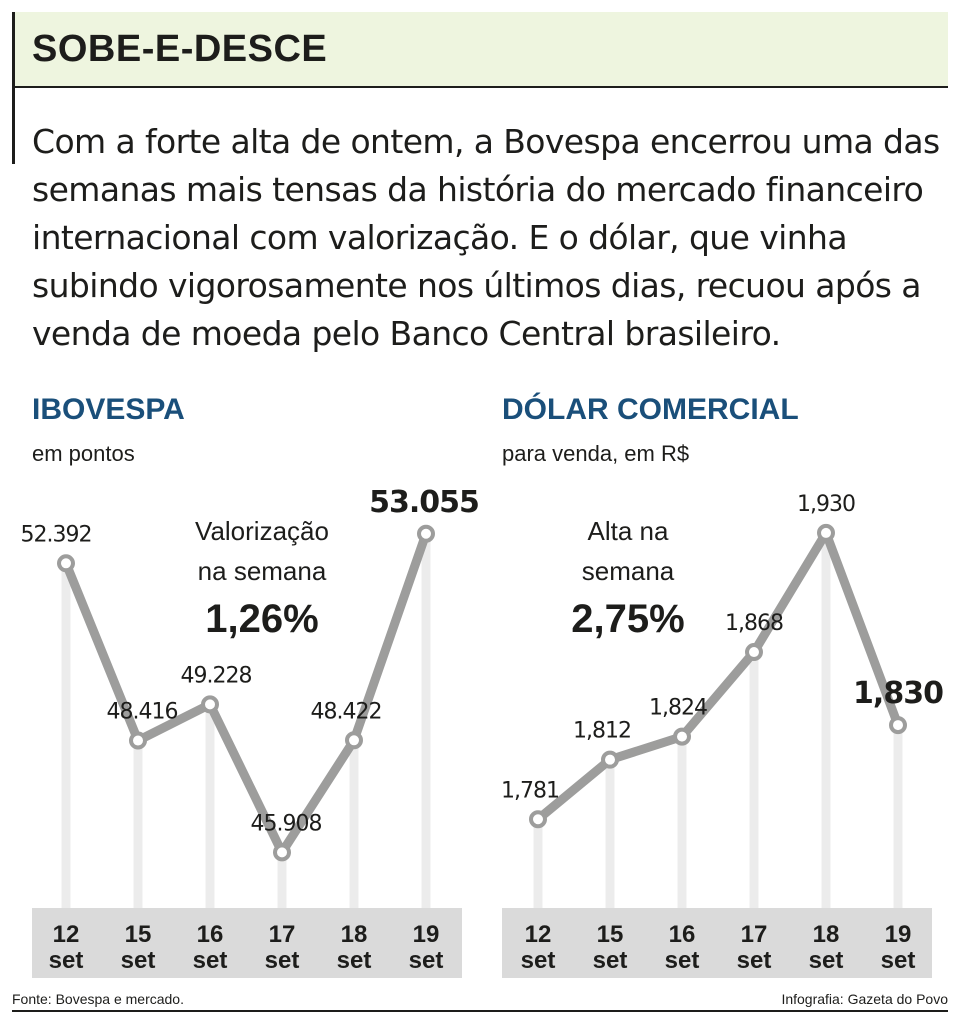  What do you see at coordinates (480, 1011) in the screenshot?
I see `footer-rule` at bounding box center [480, 1011].